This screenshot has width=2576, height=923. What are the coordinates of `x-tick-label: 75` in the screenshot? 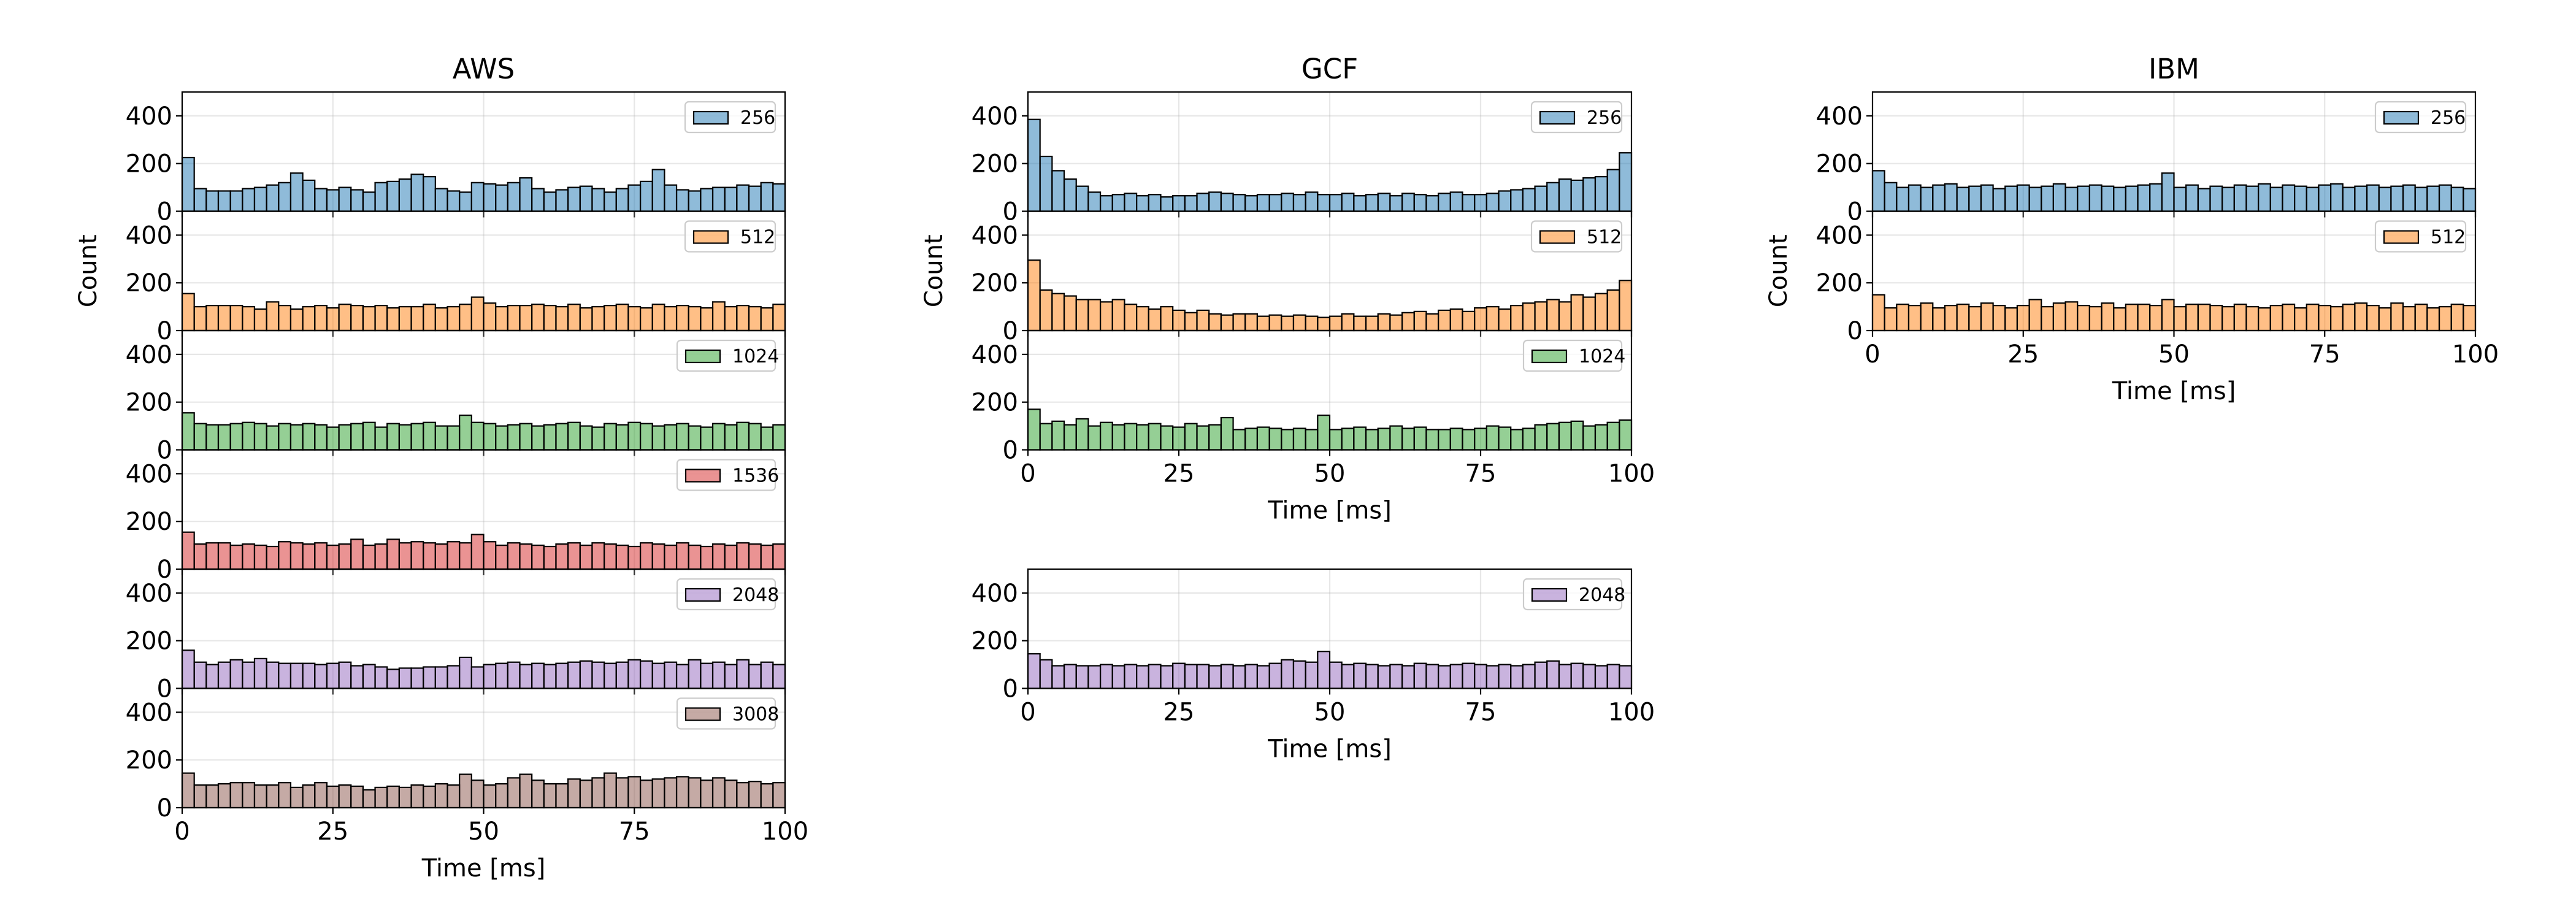 It's located at (1481, 474).